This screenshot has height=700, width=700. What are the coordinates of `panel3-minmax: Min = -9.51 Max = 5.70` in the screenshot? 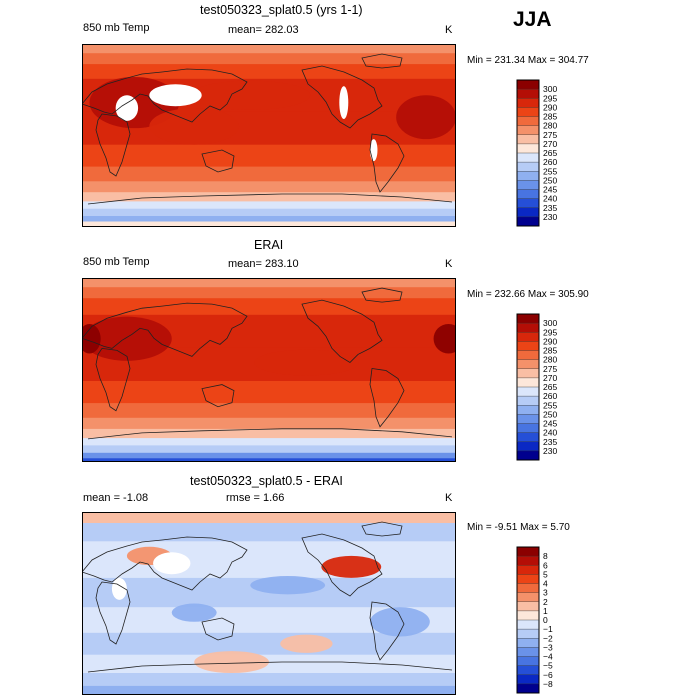 It's located at (518, 527).